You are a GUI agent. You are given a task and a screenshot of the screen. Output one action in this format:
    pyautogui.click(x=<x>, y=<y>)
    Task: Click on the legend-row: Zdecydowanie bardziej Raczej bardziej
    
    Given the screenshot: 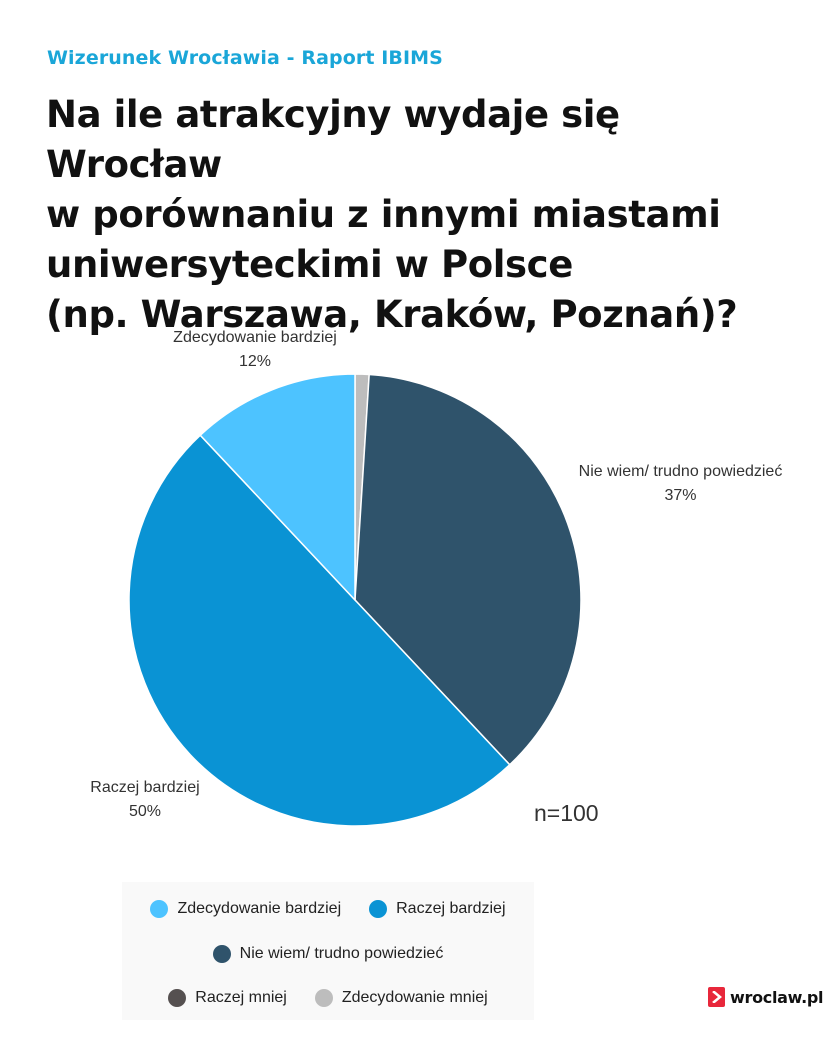 What is the action you would take?
    pyautogui.click(x=328, y=909)
    